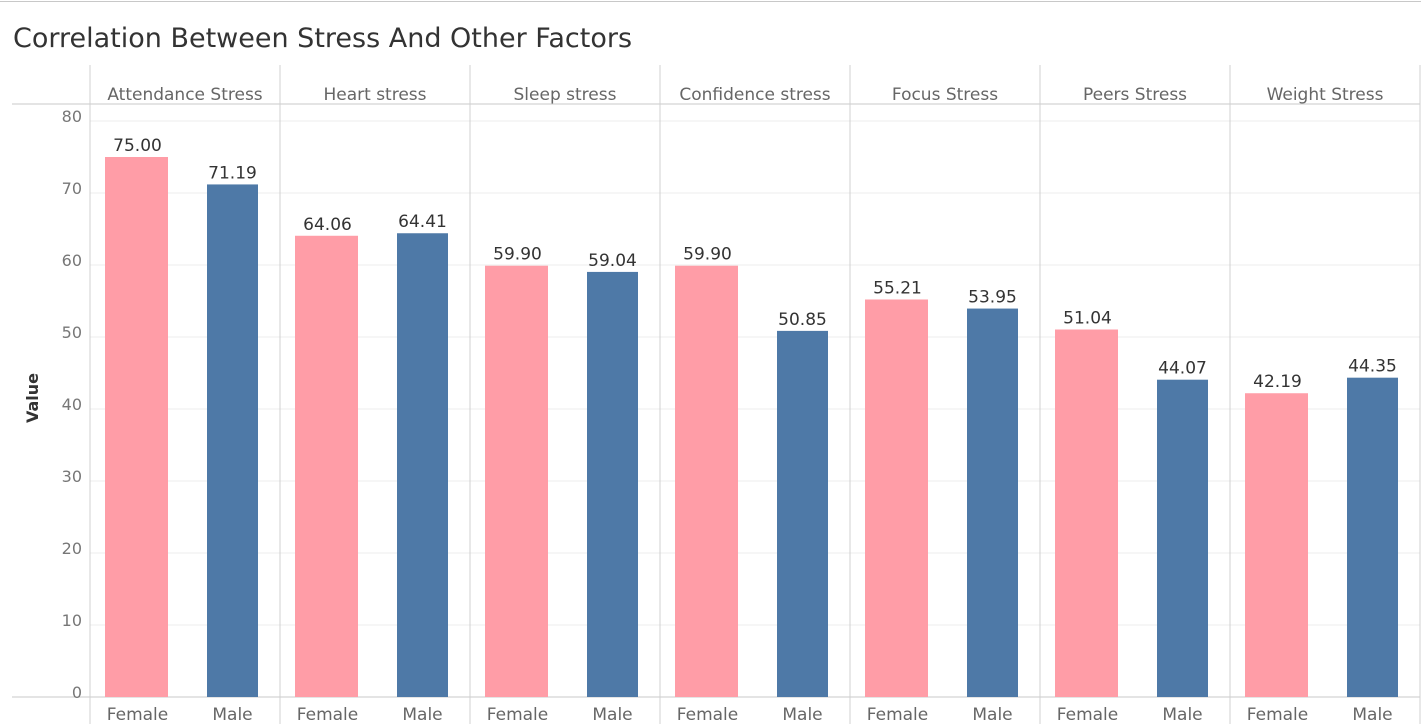  Describe the element at coordinates (897, 288) in the screenshot. I see `value-label: 55.21` at that location.